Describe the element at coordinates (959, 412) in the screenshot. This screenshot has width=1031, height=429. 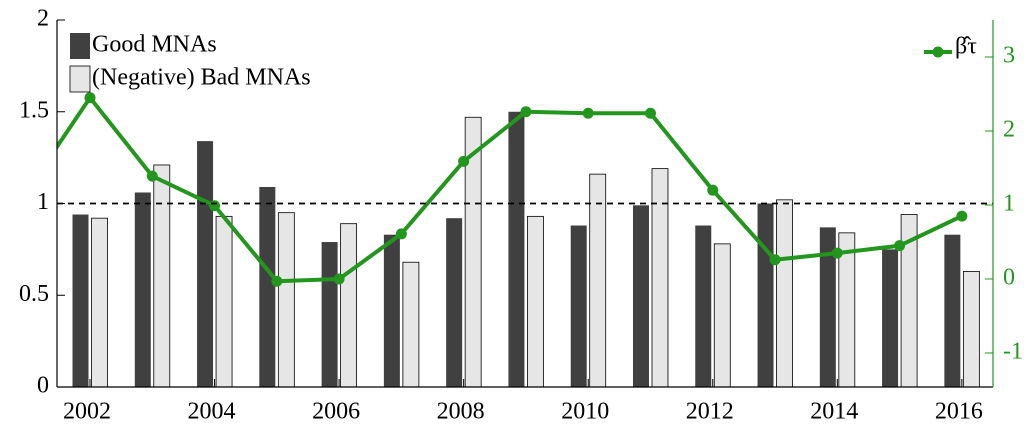
I see `x-tick-label: 2016` at that location.